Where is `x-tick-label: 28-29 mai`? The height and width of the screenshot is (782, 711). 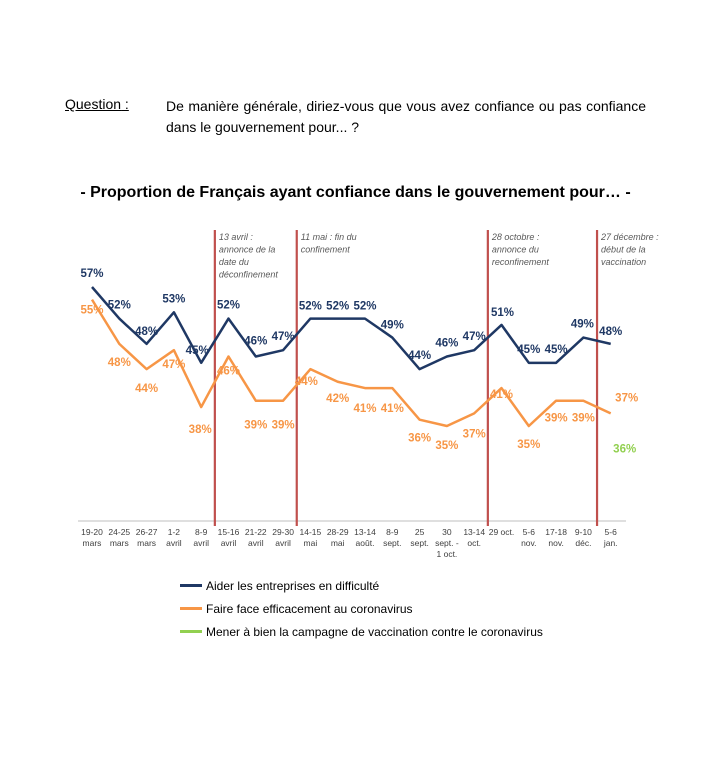 x-tick-label: 28-29 mai is located at coordinates (338, 537).